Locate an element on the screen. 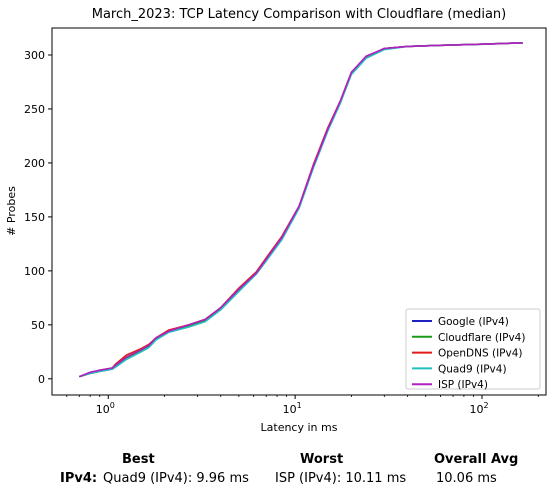 The image size is (555, 494). legend-entry: ISP (IPv4) is located at coordinates (463, 385).